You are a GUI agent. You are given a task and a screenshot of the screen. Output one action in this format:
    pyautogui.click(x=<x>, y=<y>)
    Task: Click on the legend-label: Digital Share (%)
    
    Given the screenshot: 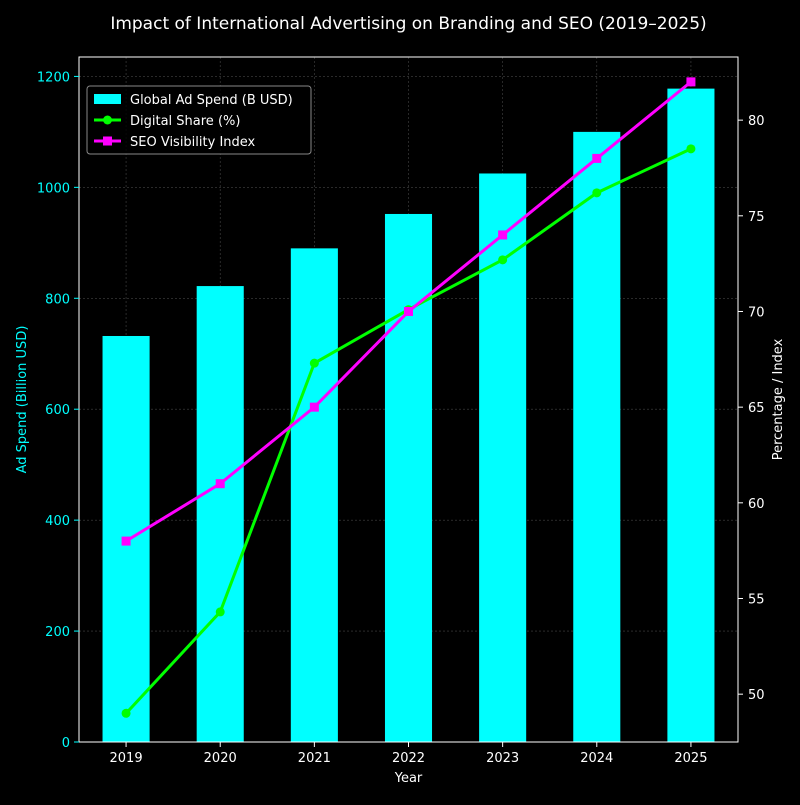 What is the action you would take?
    pyautogui.click(x=185, y=121)
    